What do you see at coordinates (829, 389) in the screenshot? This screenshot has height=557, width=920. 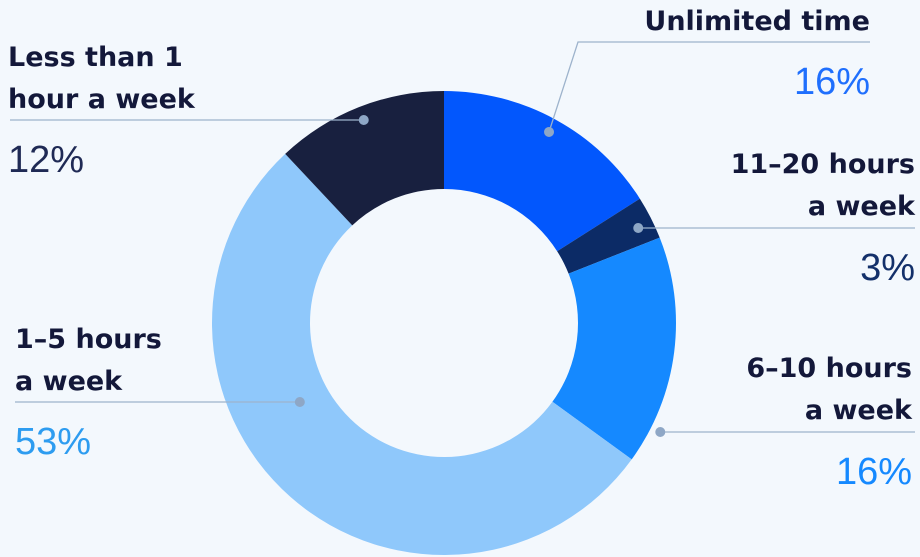 I see `category-label: 6–10 hours a week` at bounding box center [829, 389].